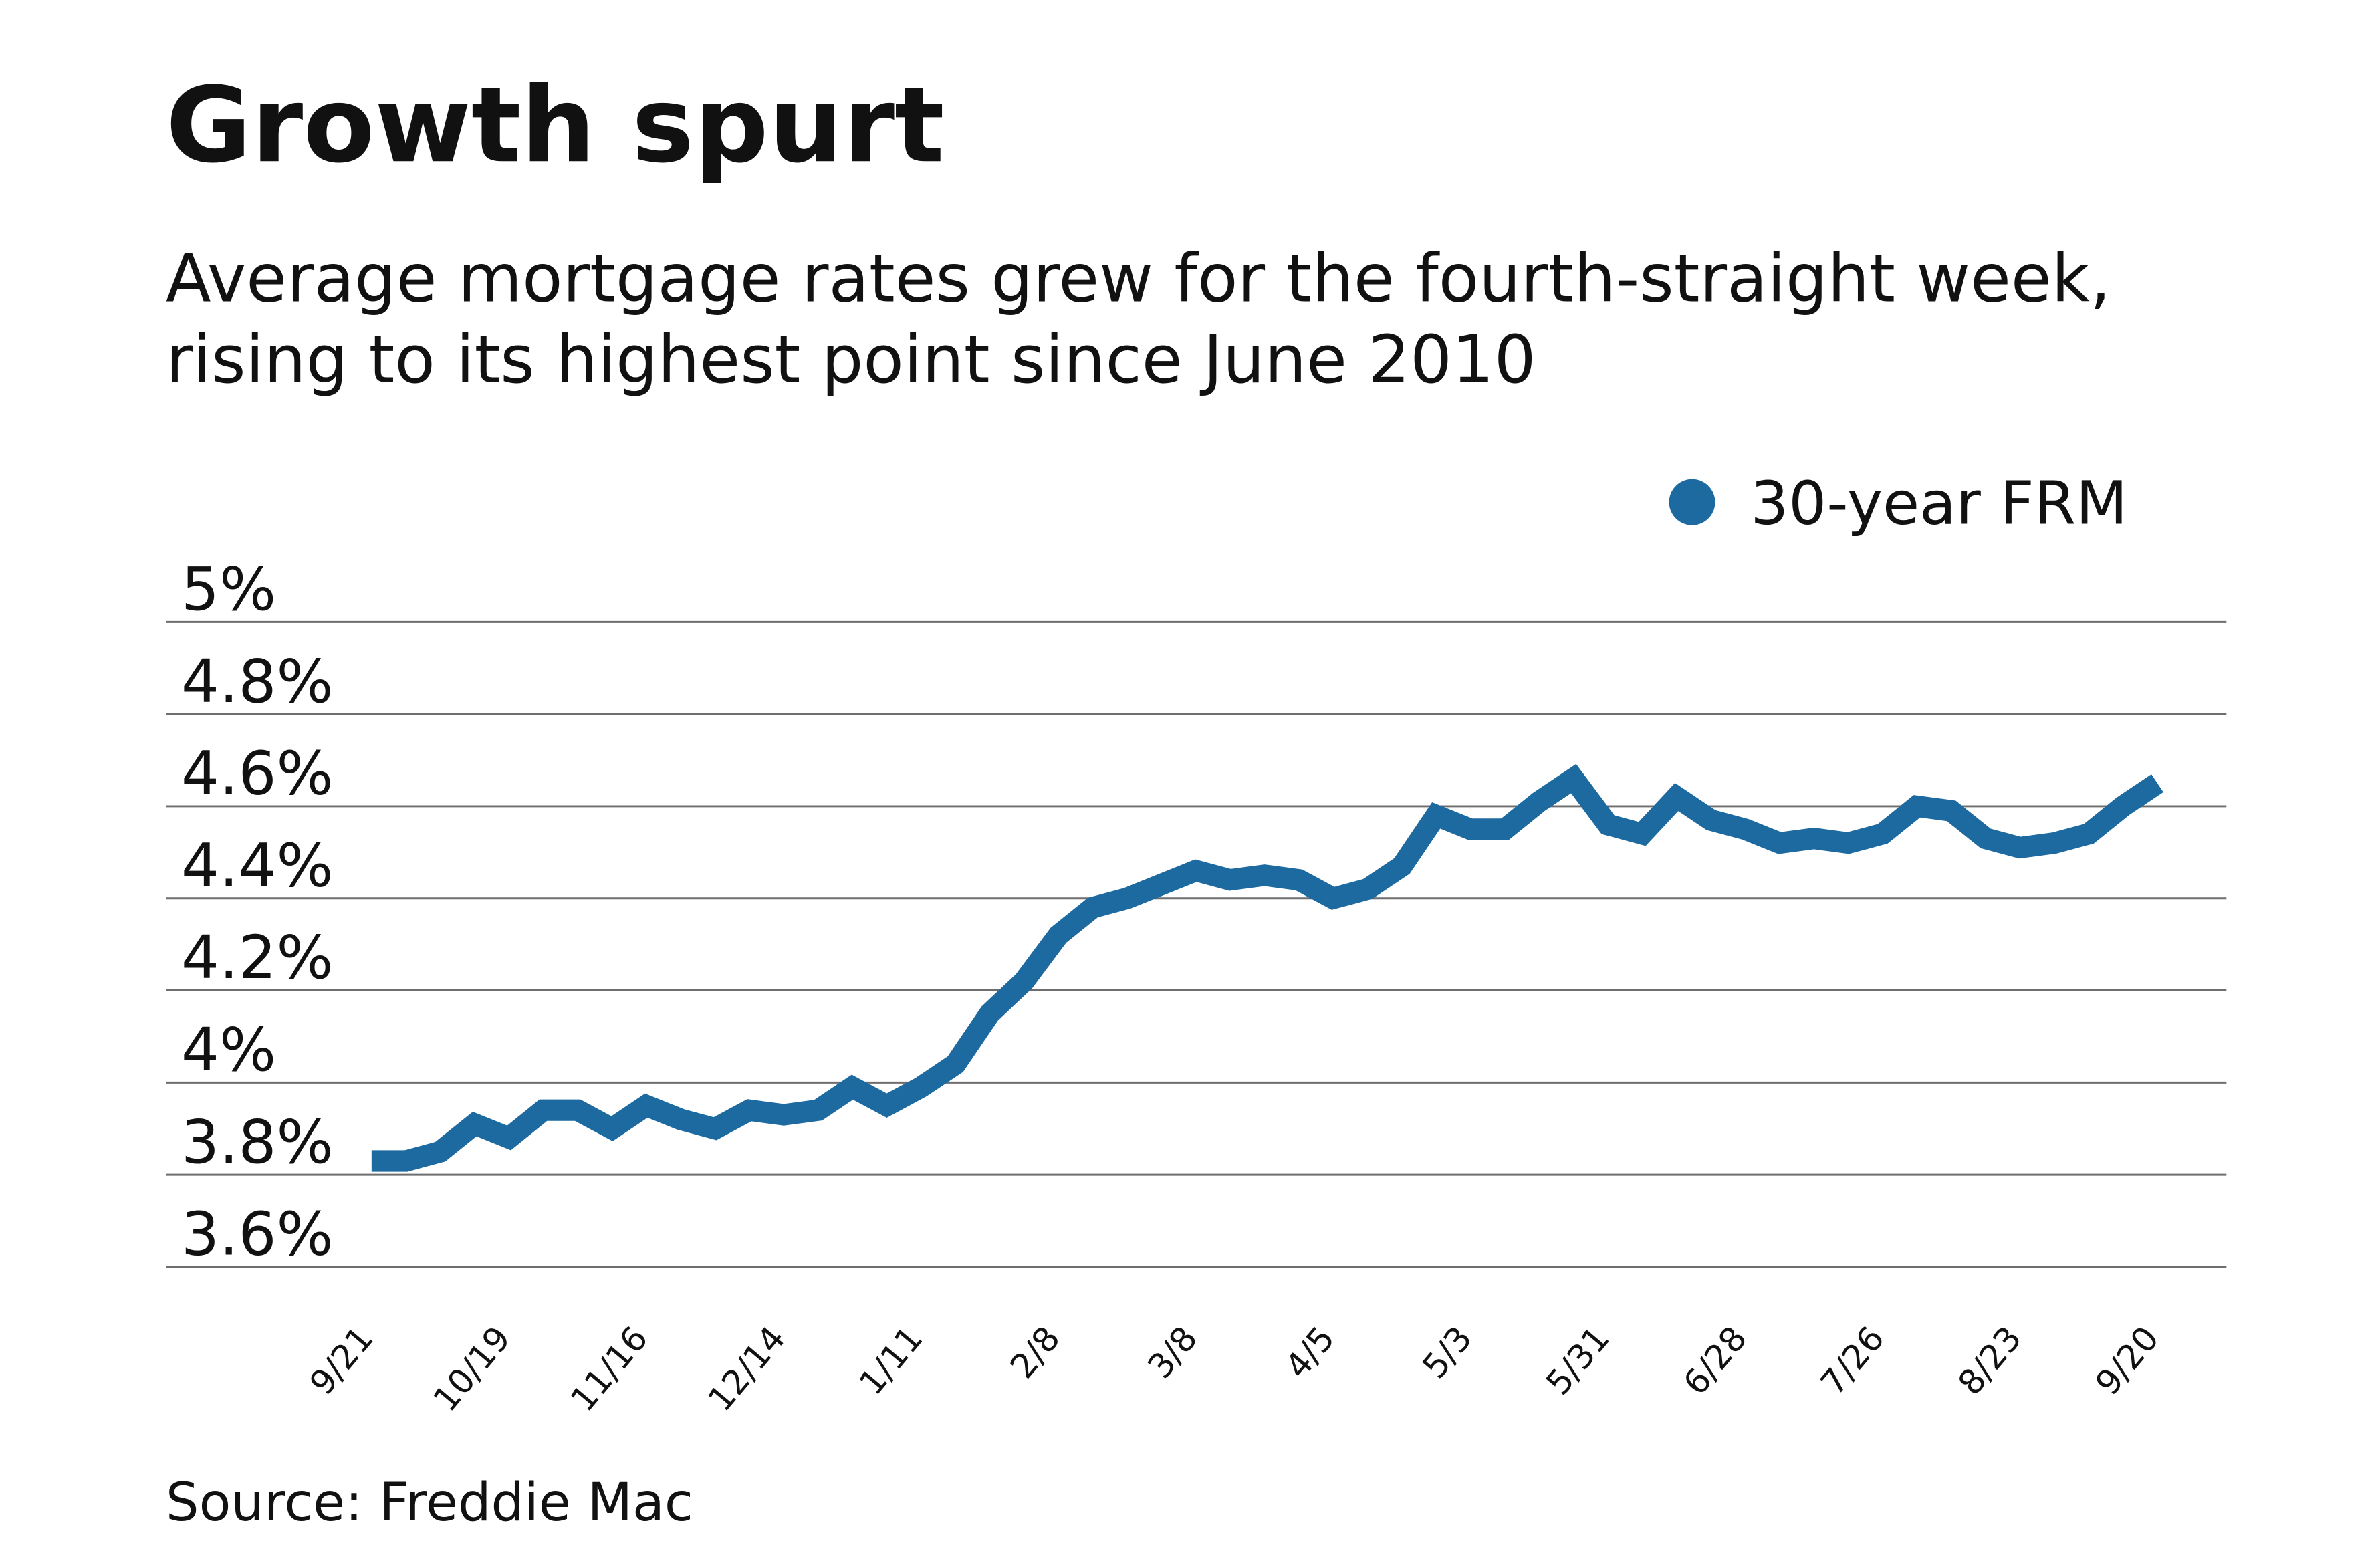  I want to click on x-tick-label: 3/8, so click(1172, 1352).